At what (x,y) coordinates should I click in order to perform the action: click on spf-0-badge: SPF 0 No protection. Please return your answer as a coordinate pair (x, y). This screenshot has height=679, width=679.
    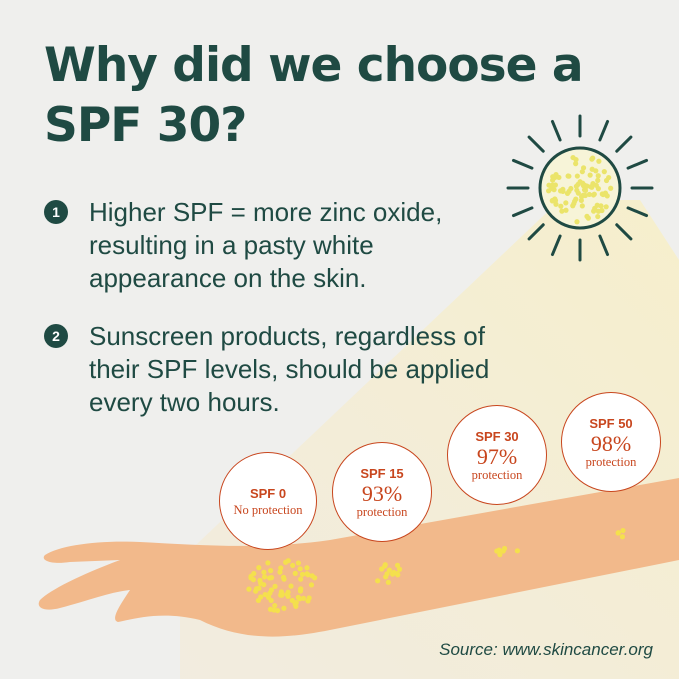
    Looking at the image, I should click on (268, 501).